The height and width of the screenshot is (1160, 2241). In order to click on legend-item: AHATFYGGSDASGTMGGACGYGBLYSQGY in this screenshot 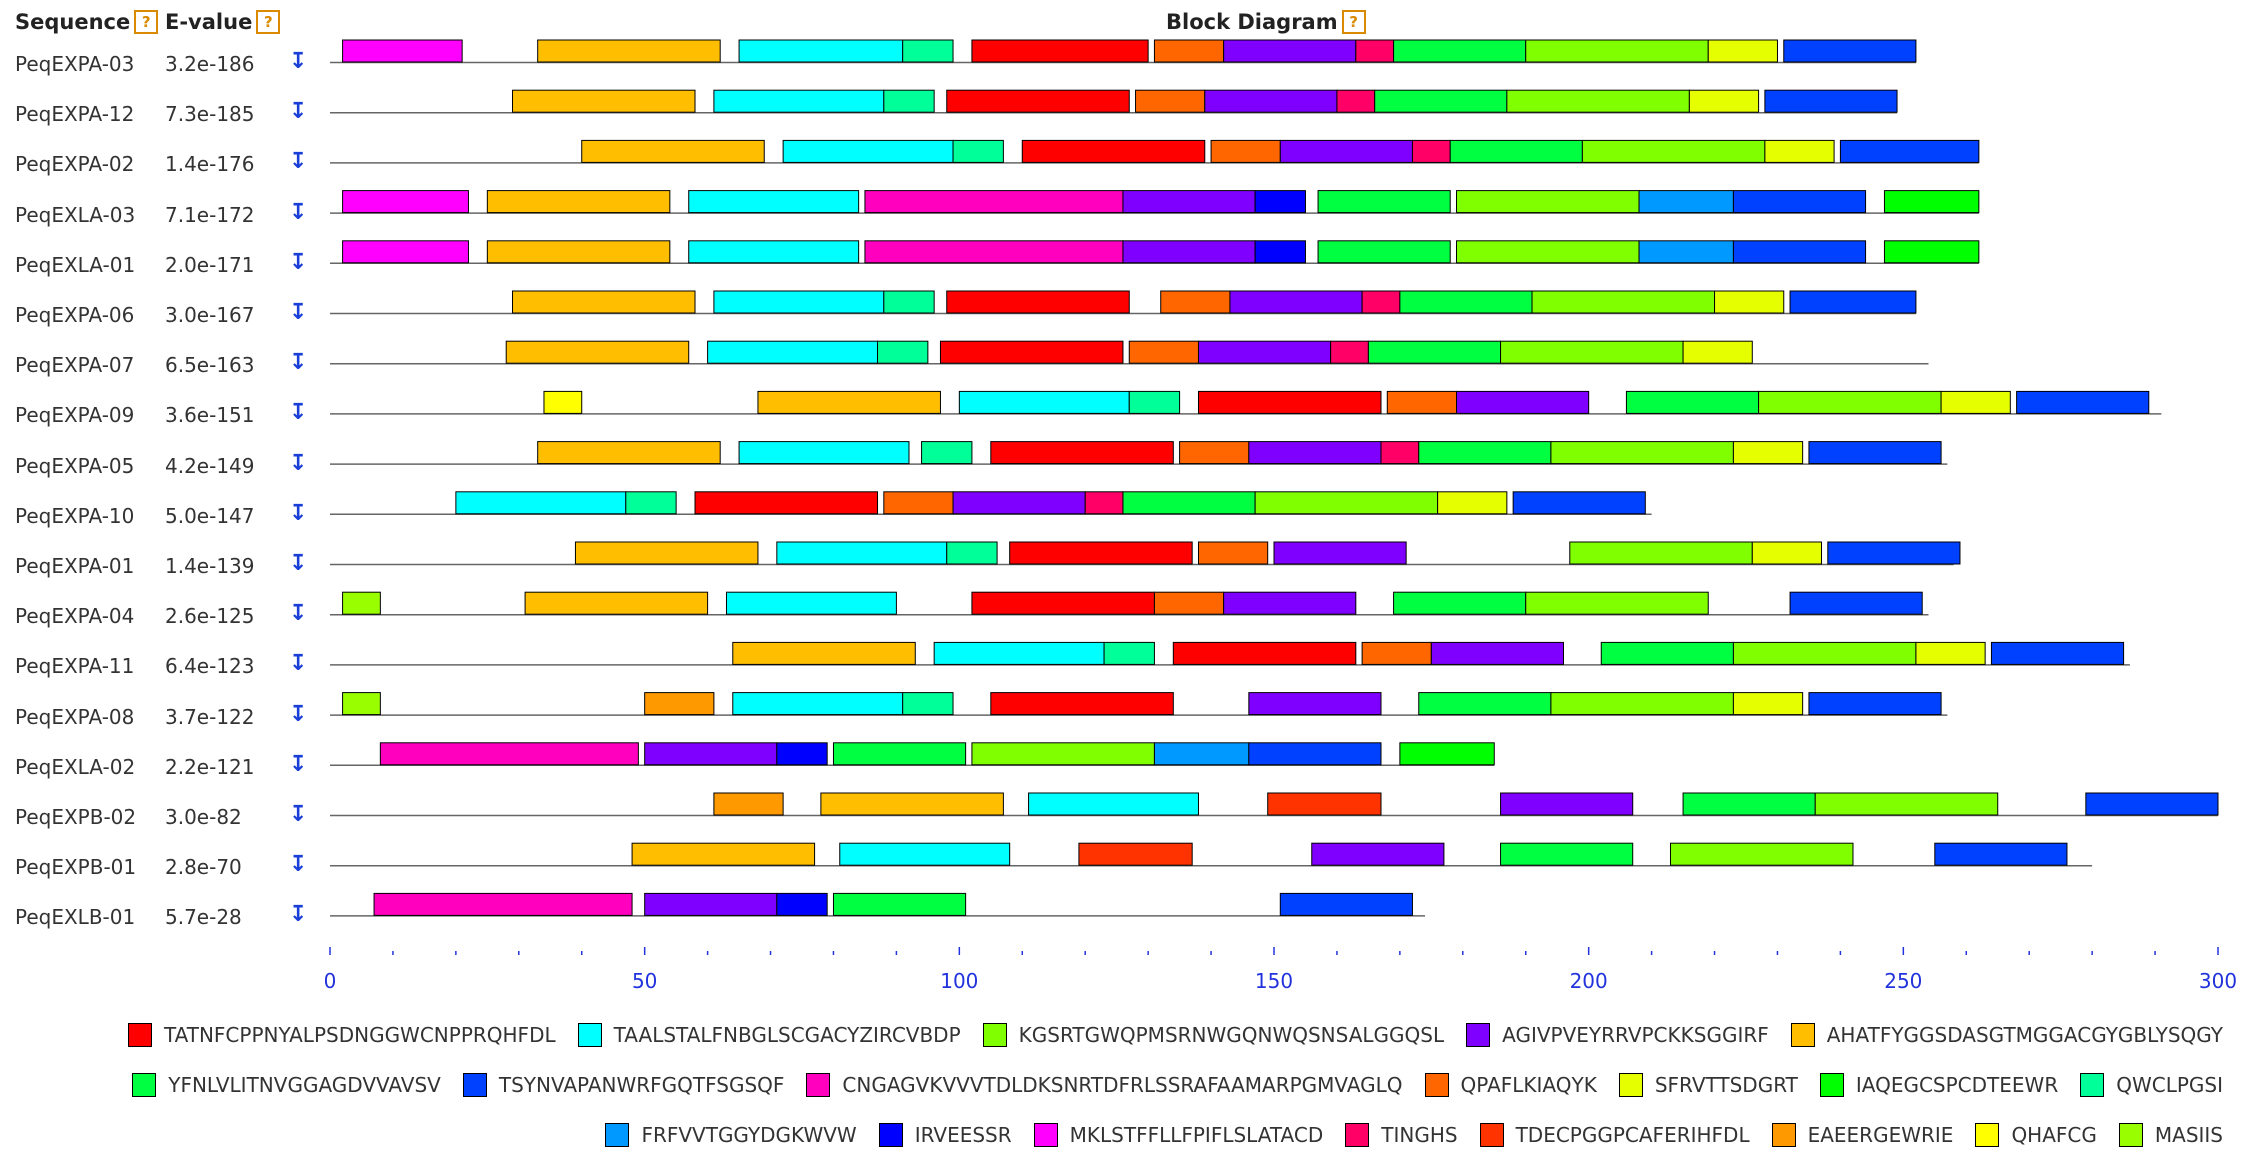, I will do `click(2006, 1035)`.